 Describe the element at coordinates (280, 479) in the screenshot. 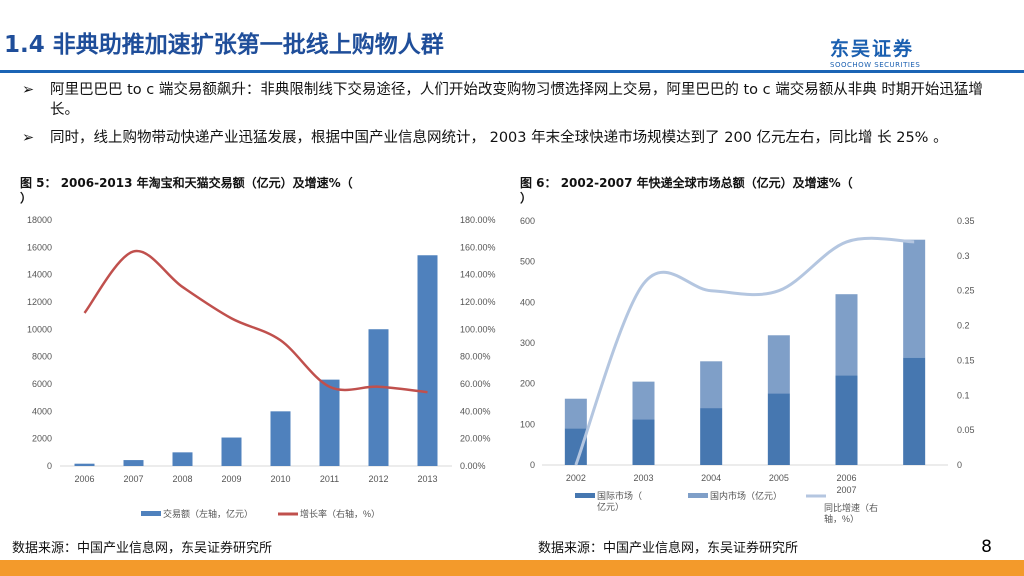

I see `x-tick-label: 2010` at that location.